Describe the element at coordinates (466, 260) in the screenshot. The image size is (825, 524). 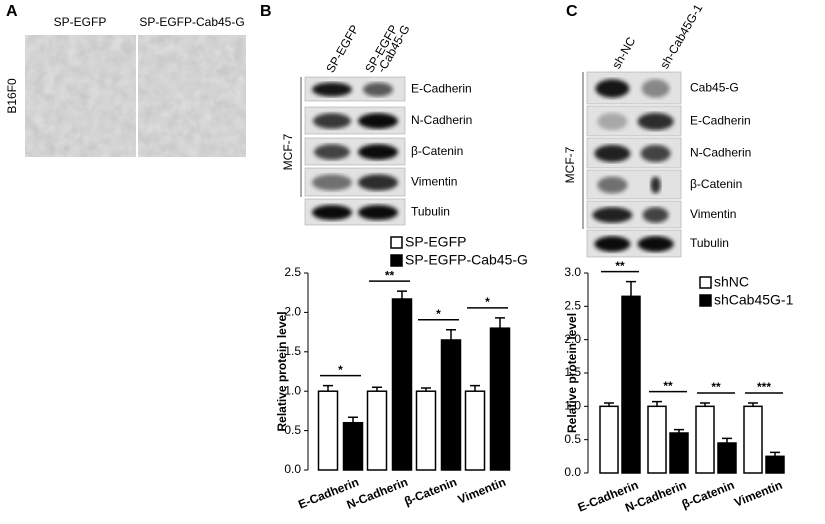
I see `legend-label: SP-EGFP-Cab45-G` at that location.